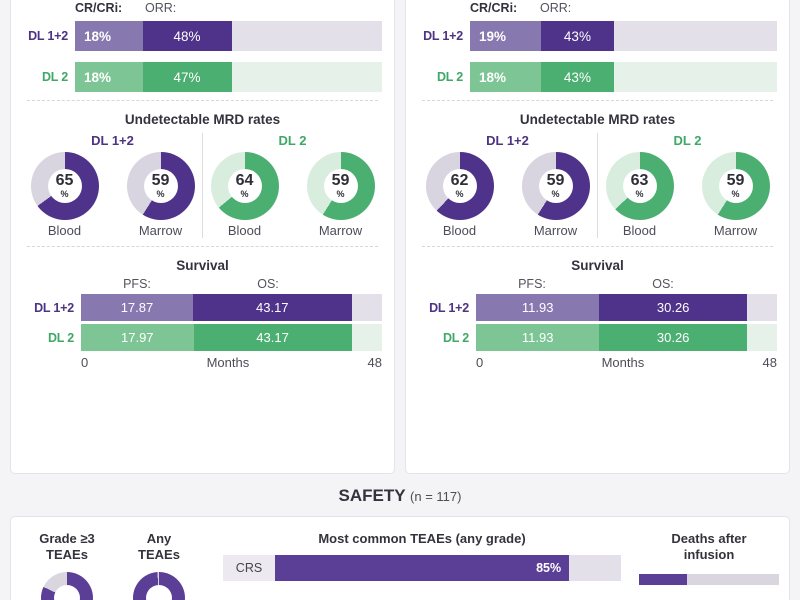 The height and width of the screenshot is (600, 800). I want to click on survival-row-dl2-right: DL 2 11.93 30.26, so click(597, 337).